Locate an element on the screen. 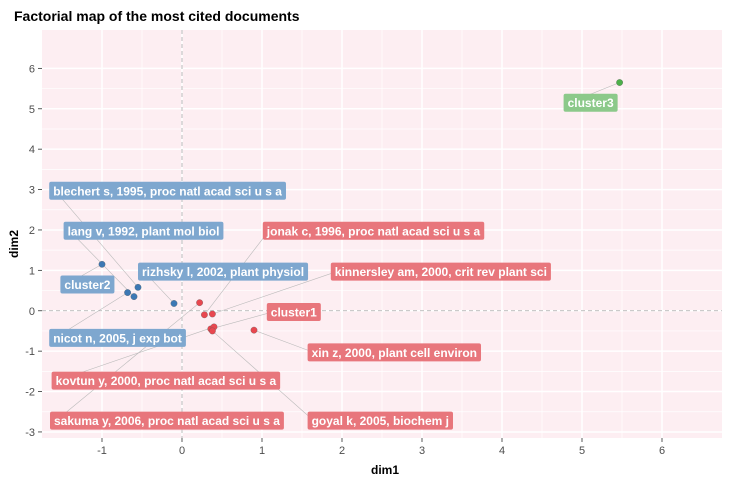 The height and width of the screenshot is (484, 729). point-label: sakuma y, 2006, proc natl acad sci u s a is located at coordinates (167, 420).